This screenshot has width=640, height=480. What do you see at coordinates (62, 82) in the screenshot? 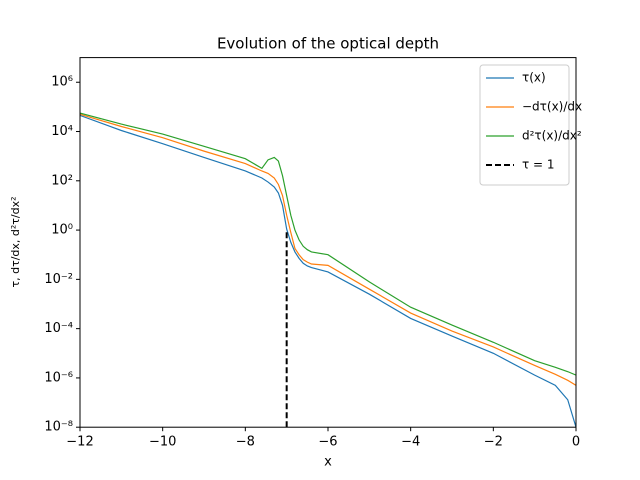
I see `y-tick-label: 10⁶` at bounding box center [62, 82].